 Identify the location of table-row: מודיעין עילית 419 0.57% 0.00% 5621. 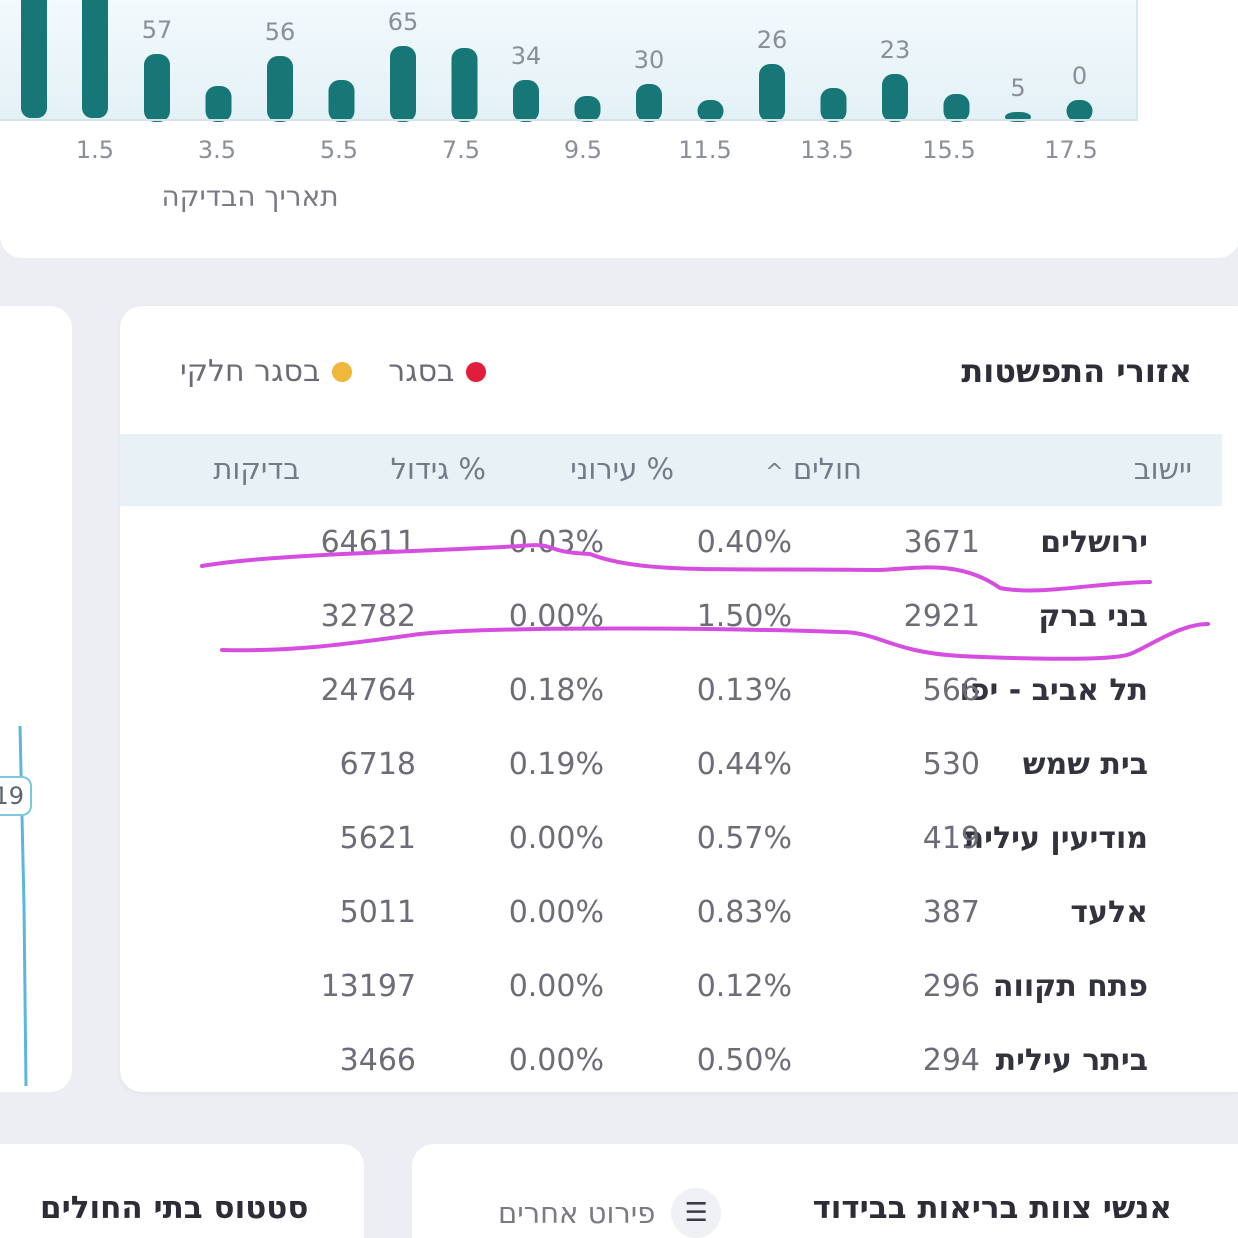
(679, 842).